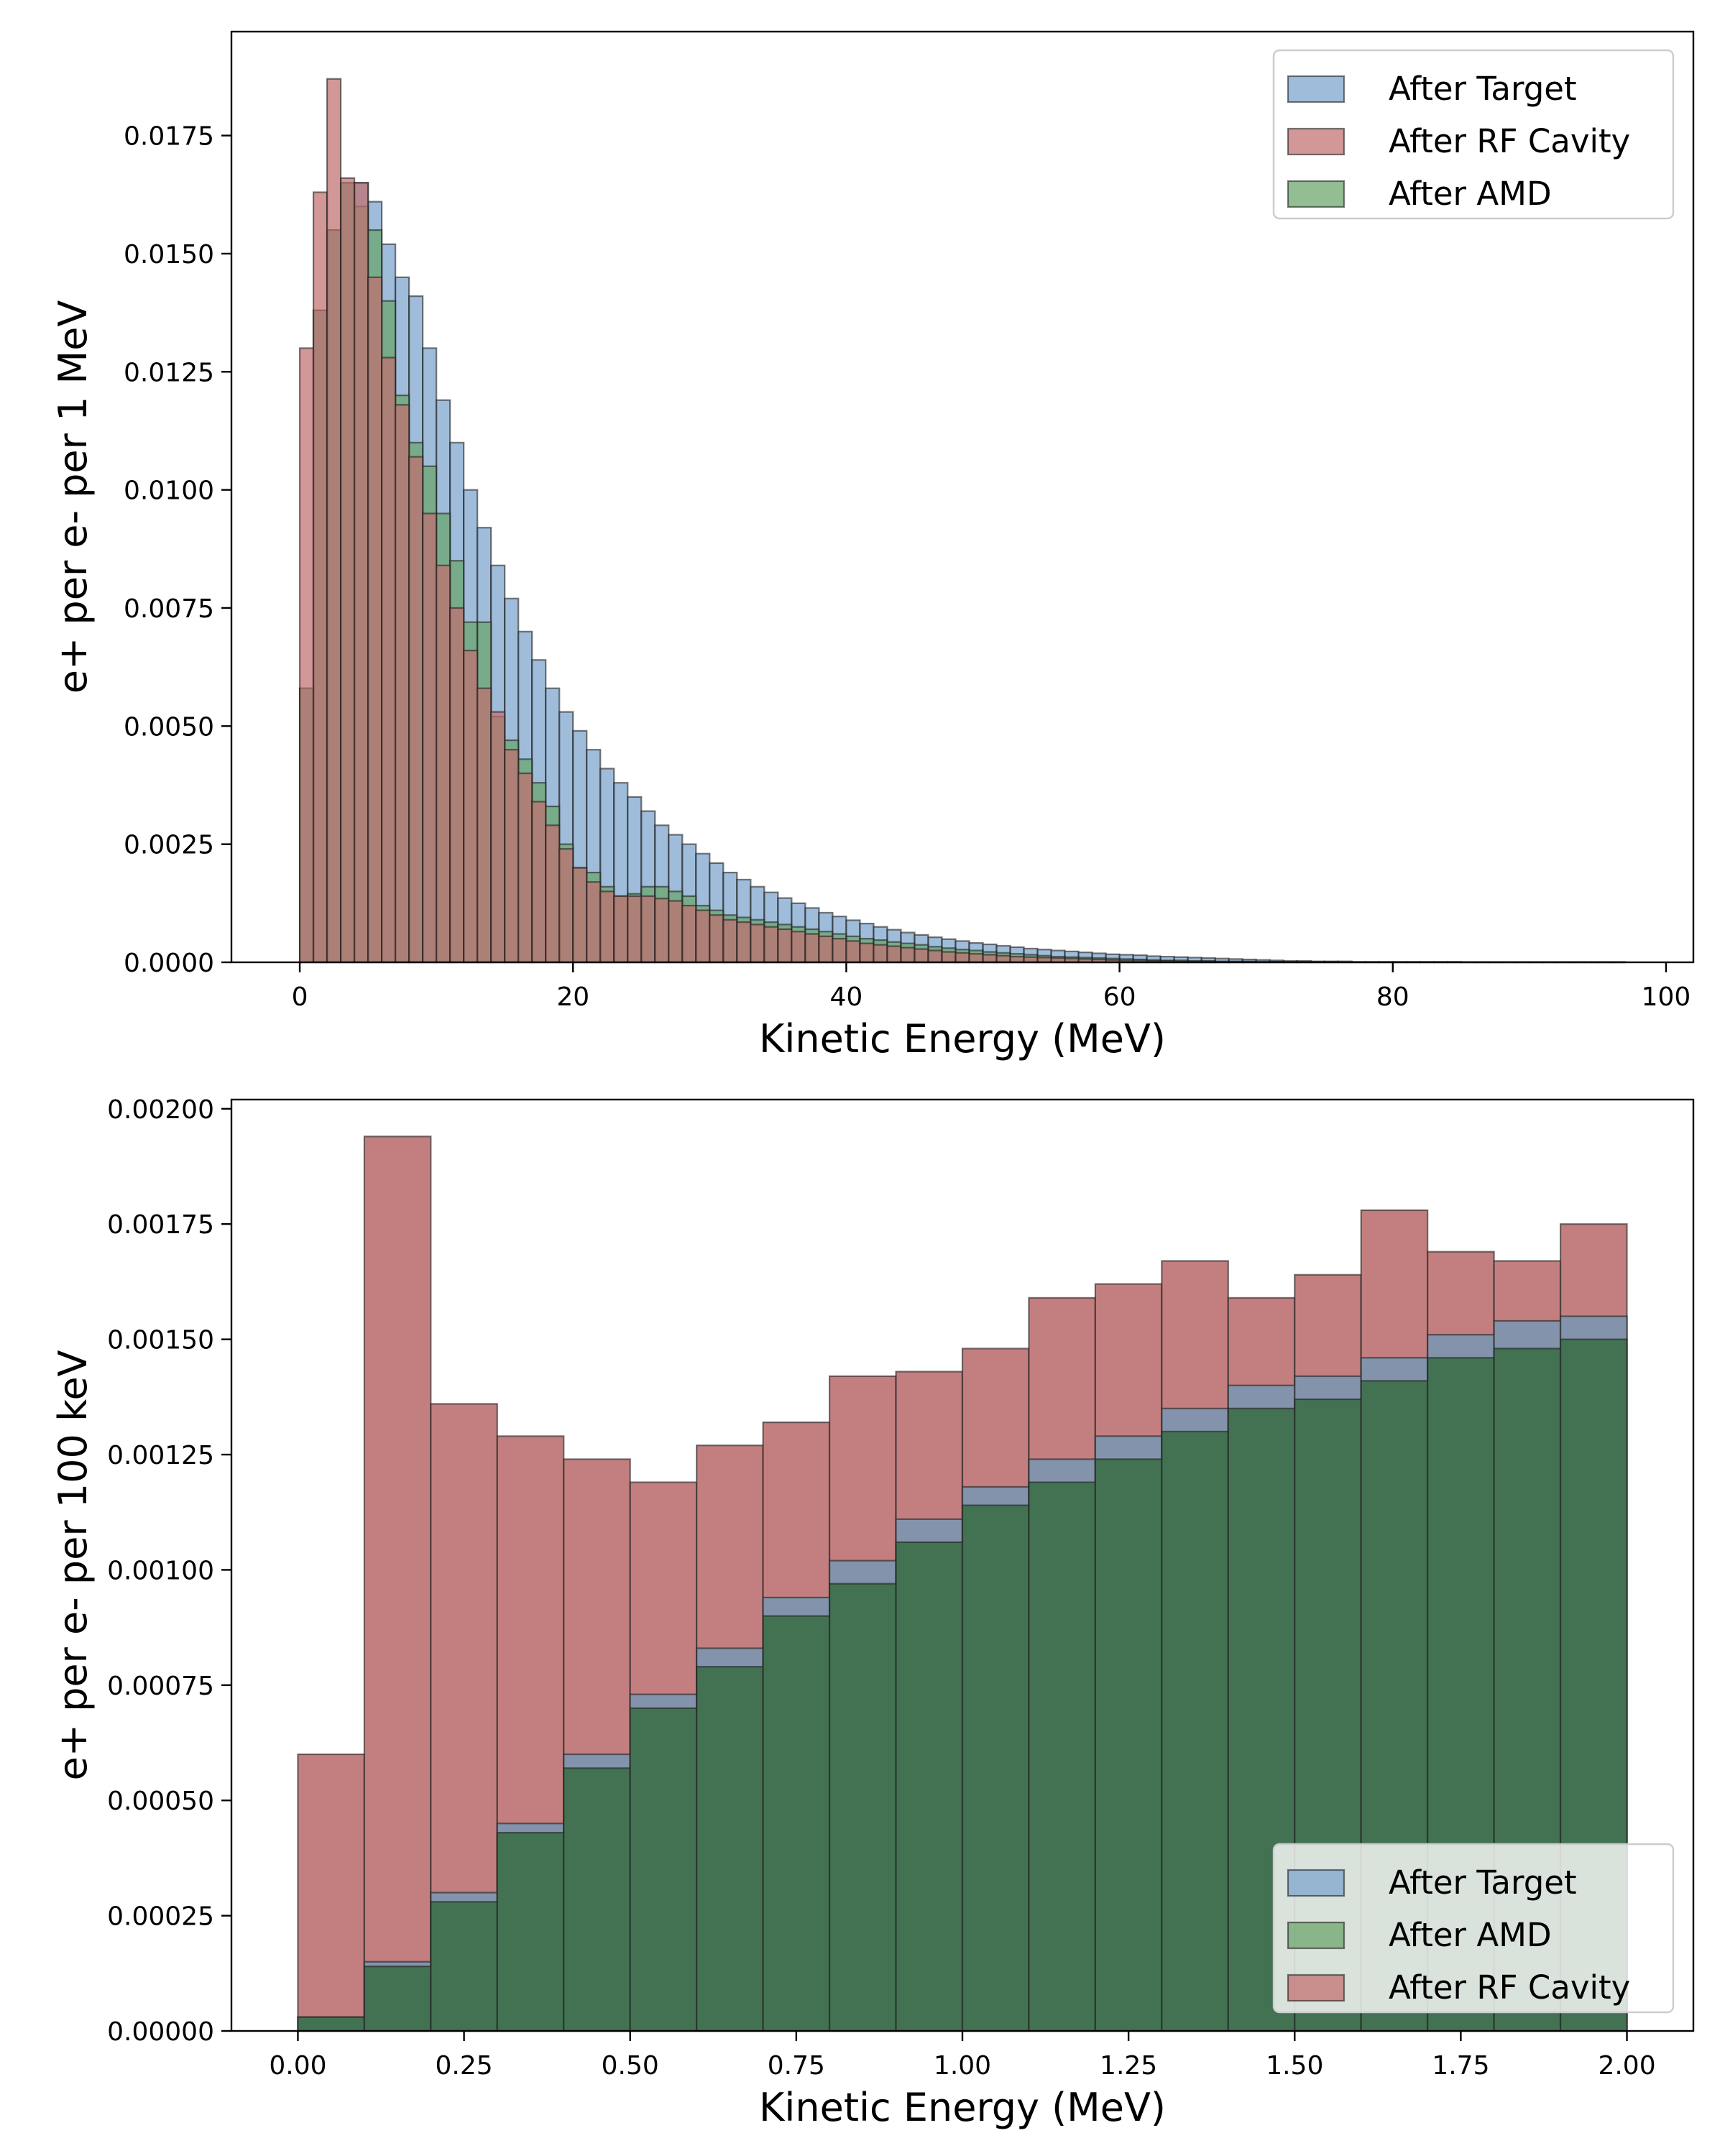 This screenshot has width=1725, height=2156. What do you see at coordinates (160, 1455) in the screenshot?
I see `y-tick-label: 0.00125` at bounding box center [160, 1455].